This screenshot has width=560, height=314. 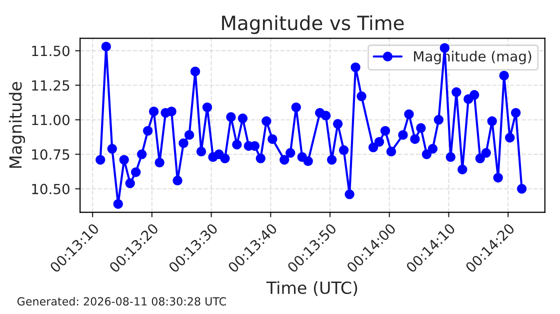 I want to click on y-axis-title: Magnitude, so click(x=17, y=125).